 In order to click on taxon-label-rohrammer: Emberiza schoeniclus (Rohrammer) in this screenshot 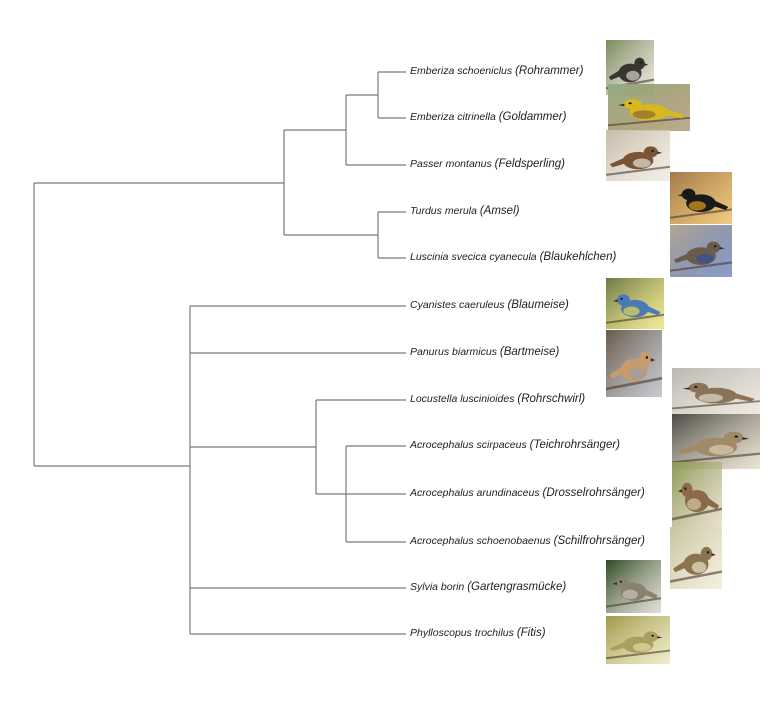, I will do `click(496, 71)`.